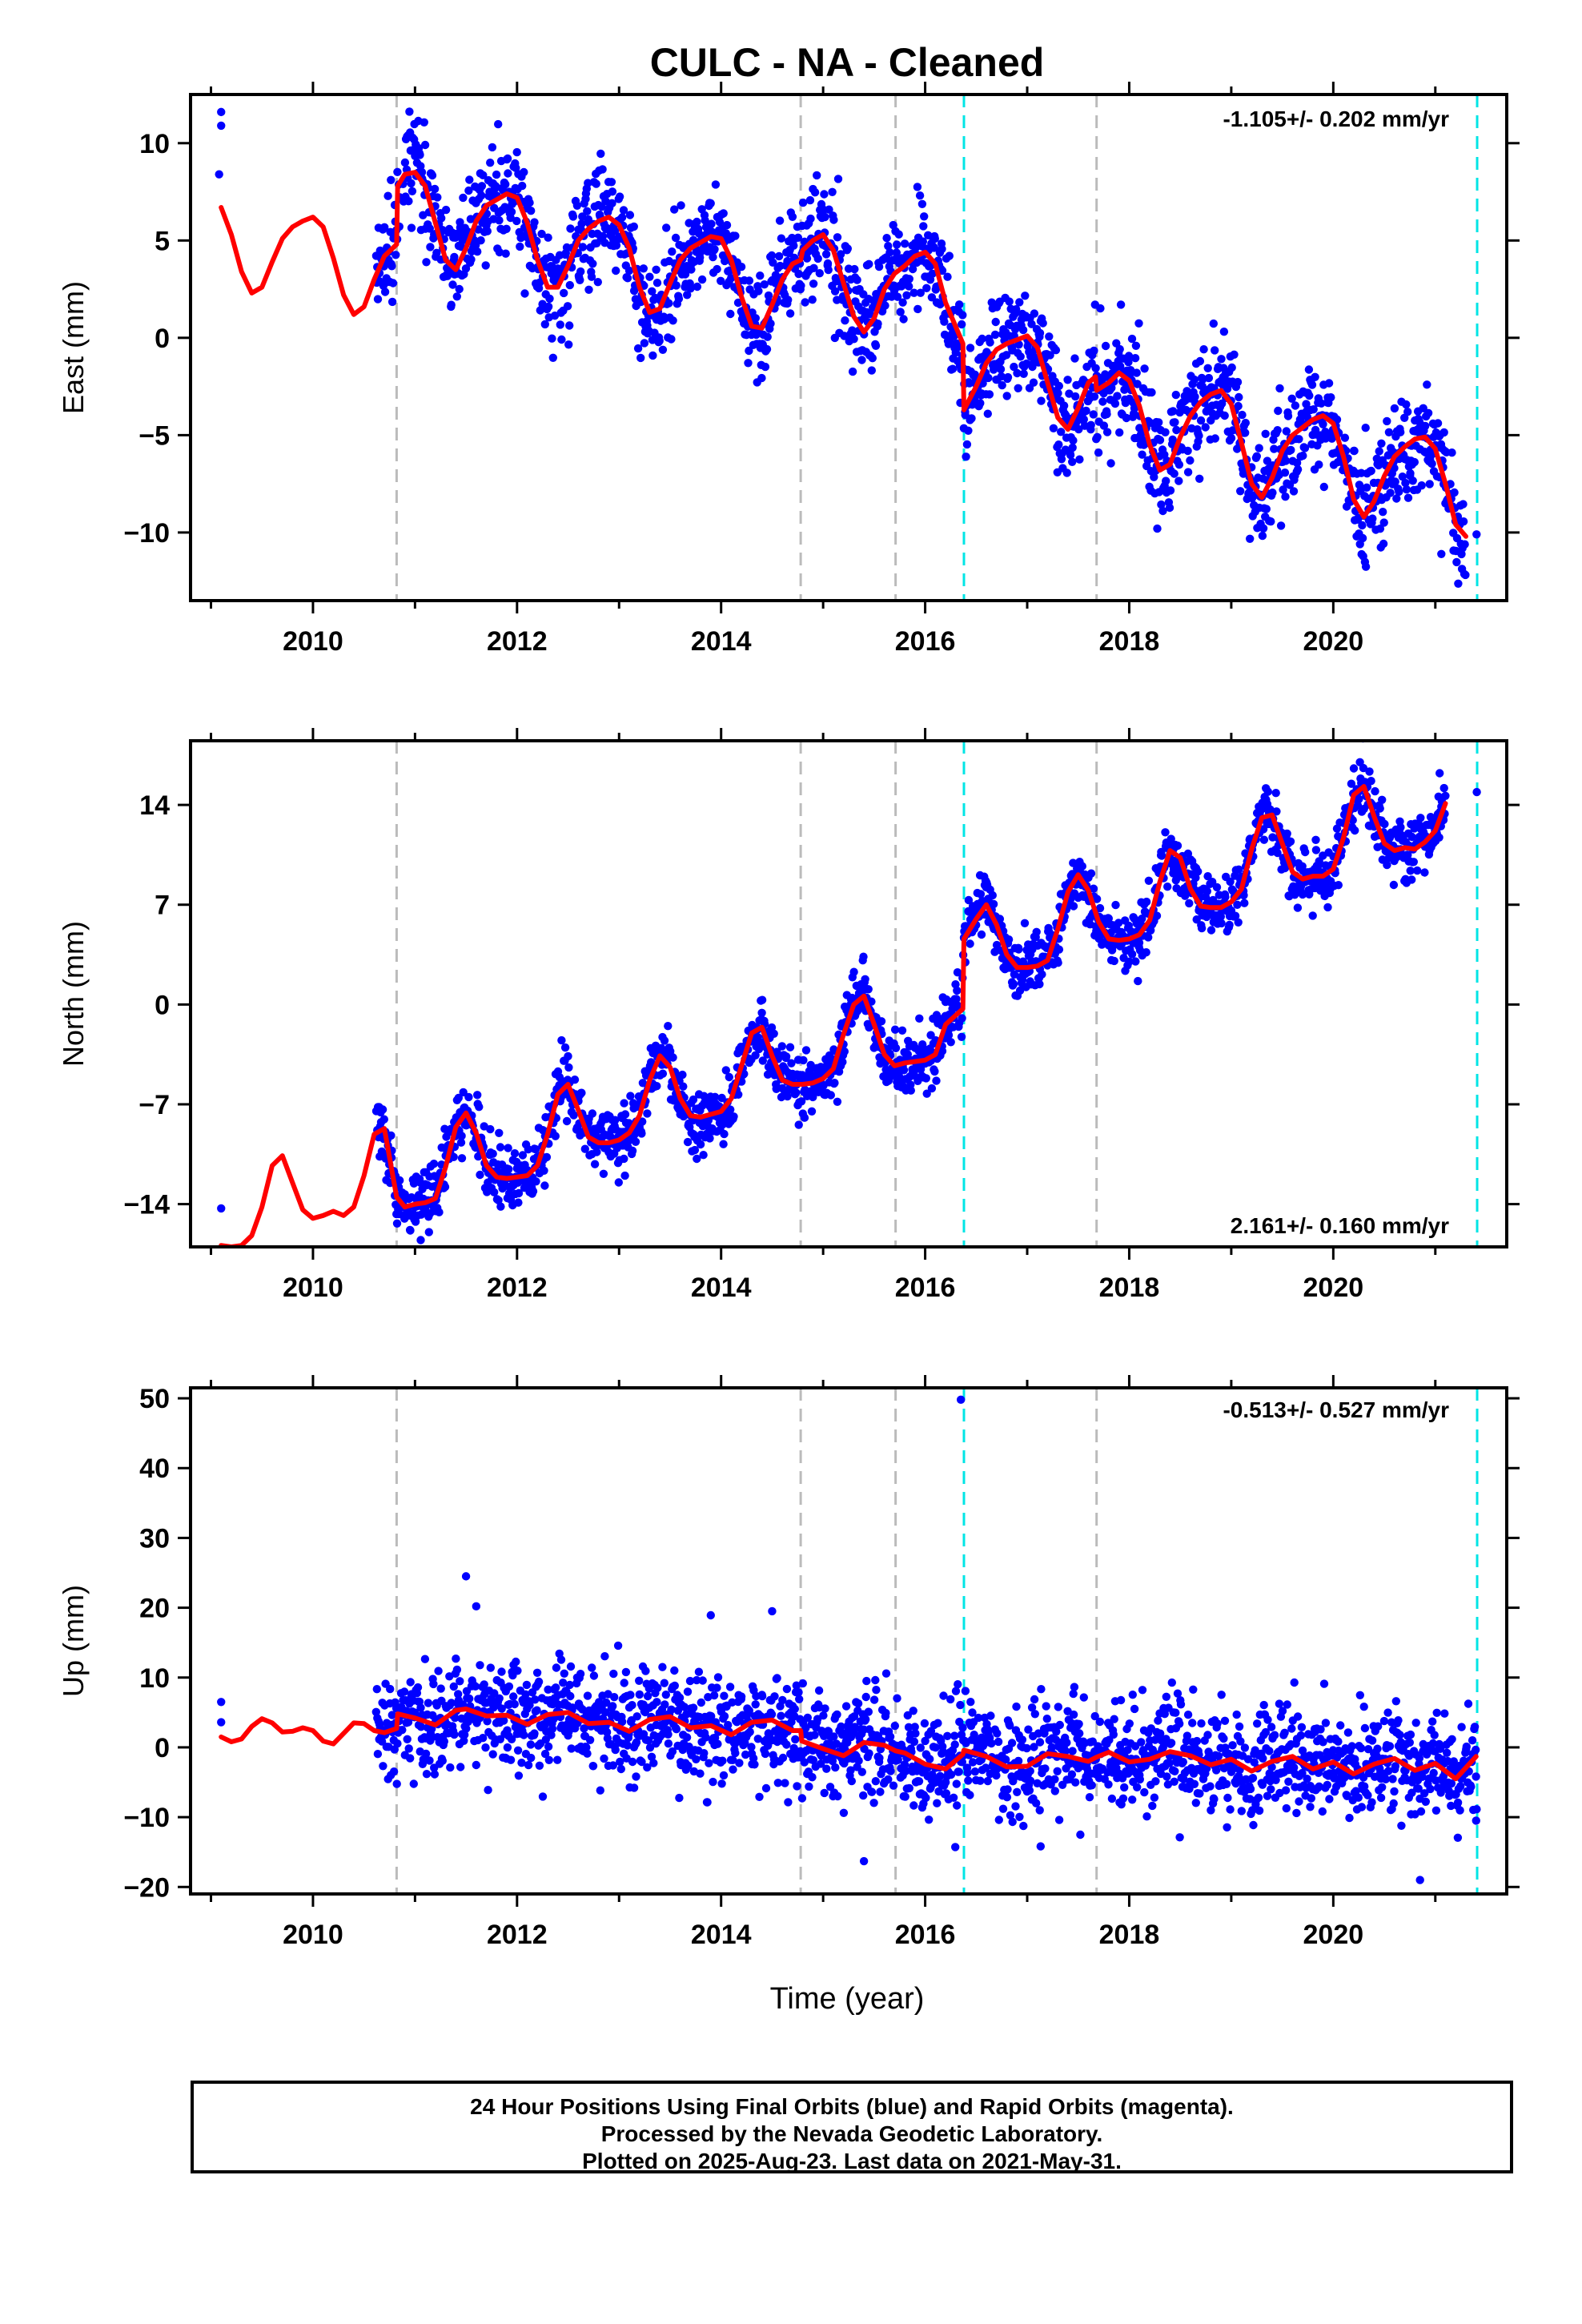 Image resolution: width=1582 pixels, height=2324 pixels. What do you see at coordinates (847, 62) in the screenshot?
I see `figure-title: CULC - NA - Cleaned` at bounding box center [847, 62].